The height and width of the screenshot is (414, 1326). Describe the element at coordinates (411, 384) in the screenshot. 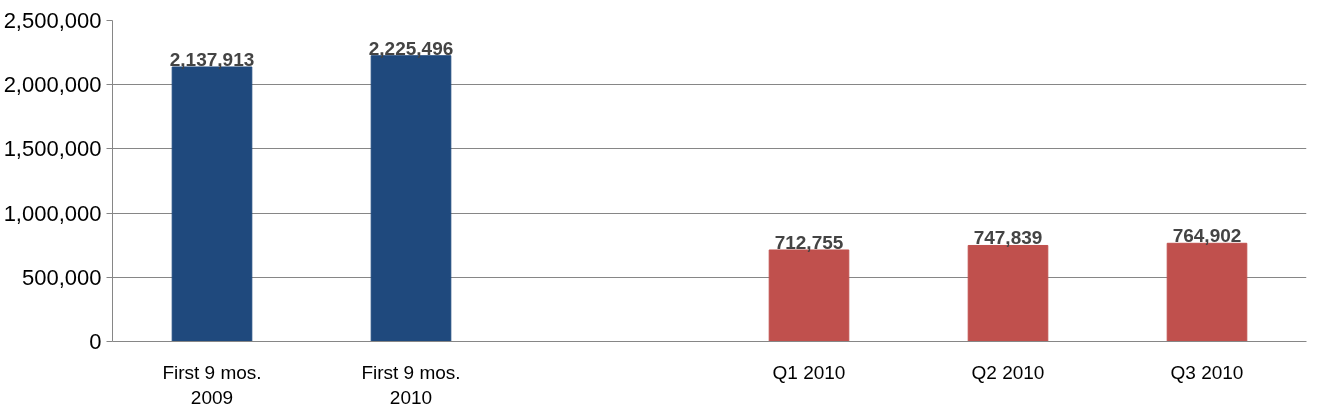

I see `x-tick-label: First 9 mos. 2010` at that location.